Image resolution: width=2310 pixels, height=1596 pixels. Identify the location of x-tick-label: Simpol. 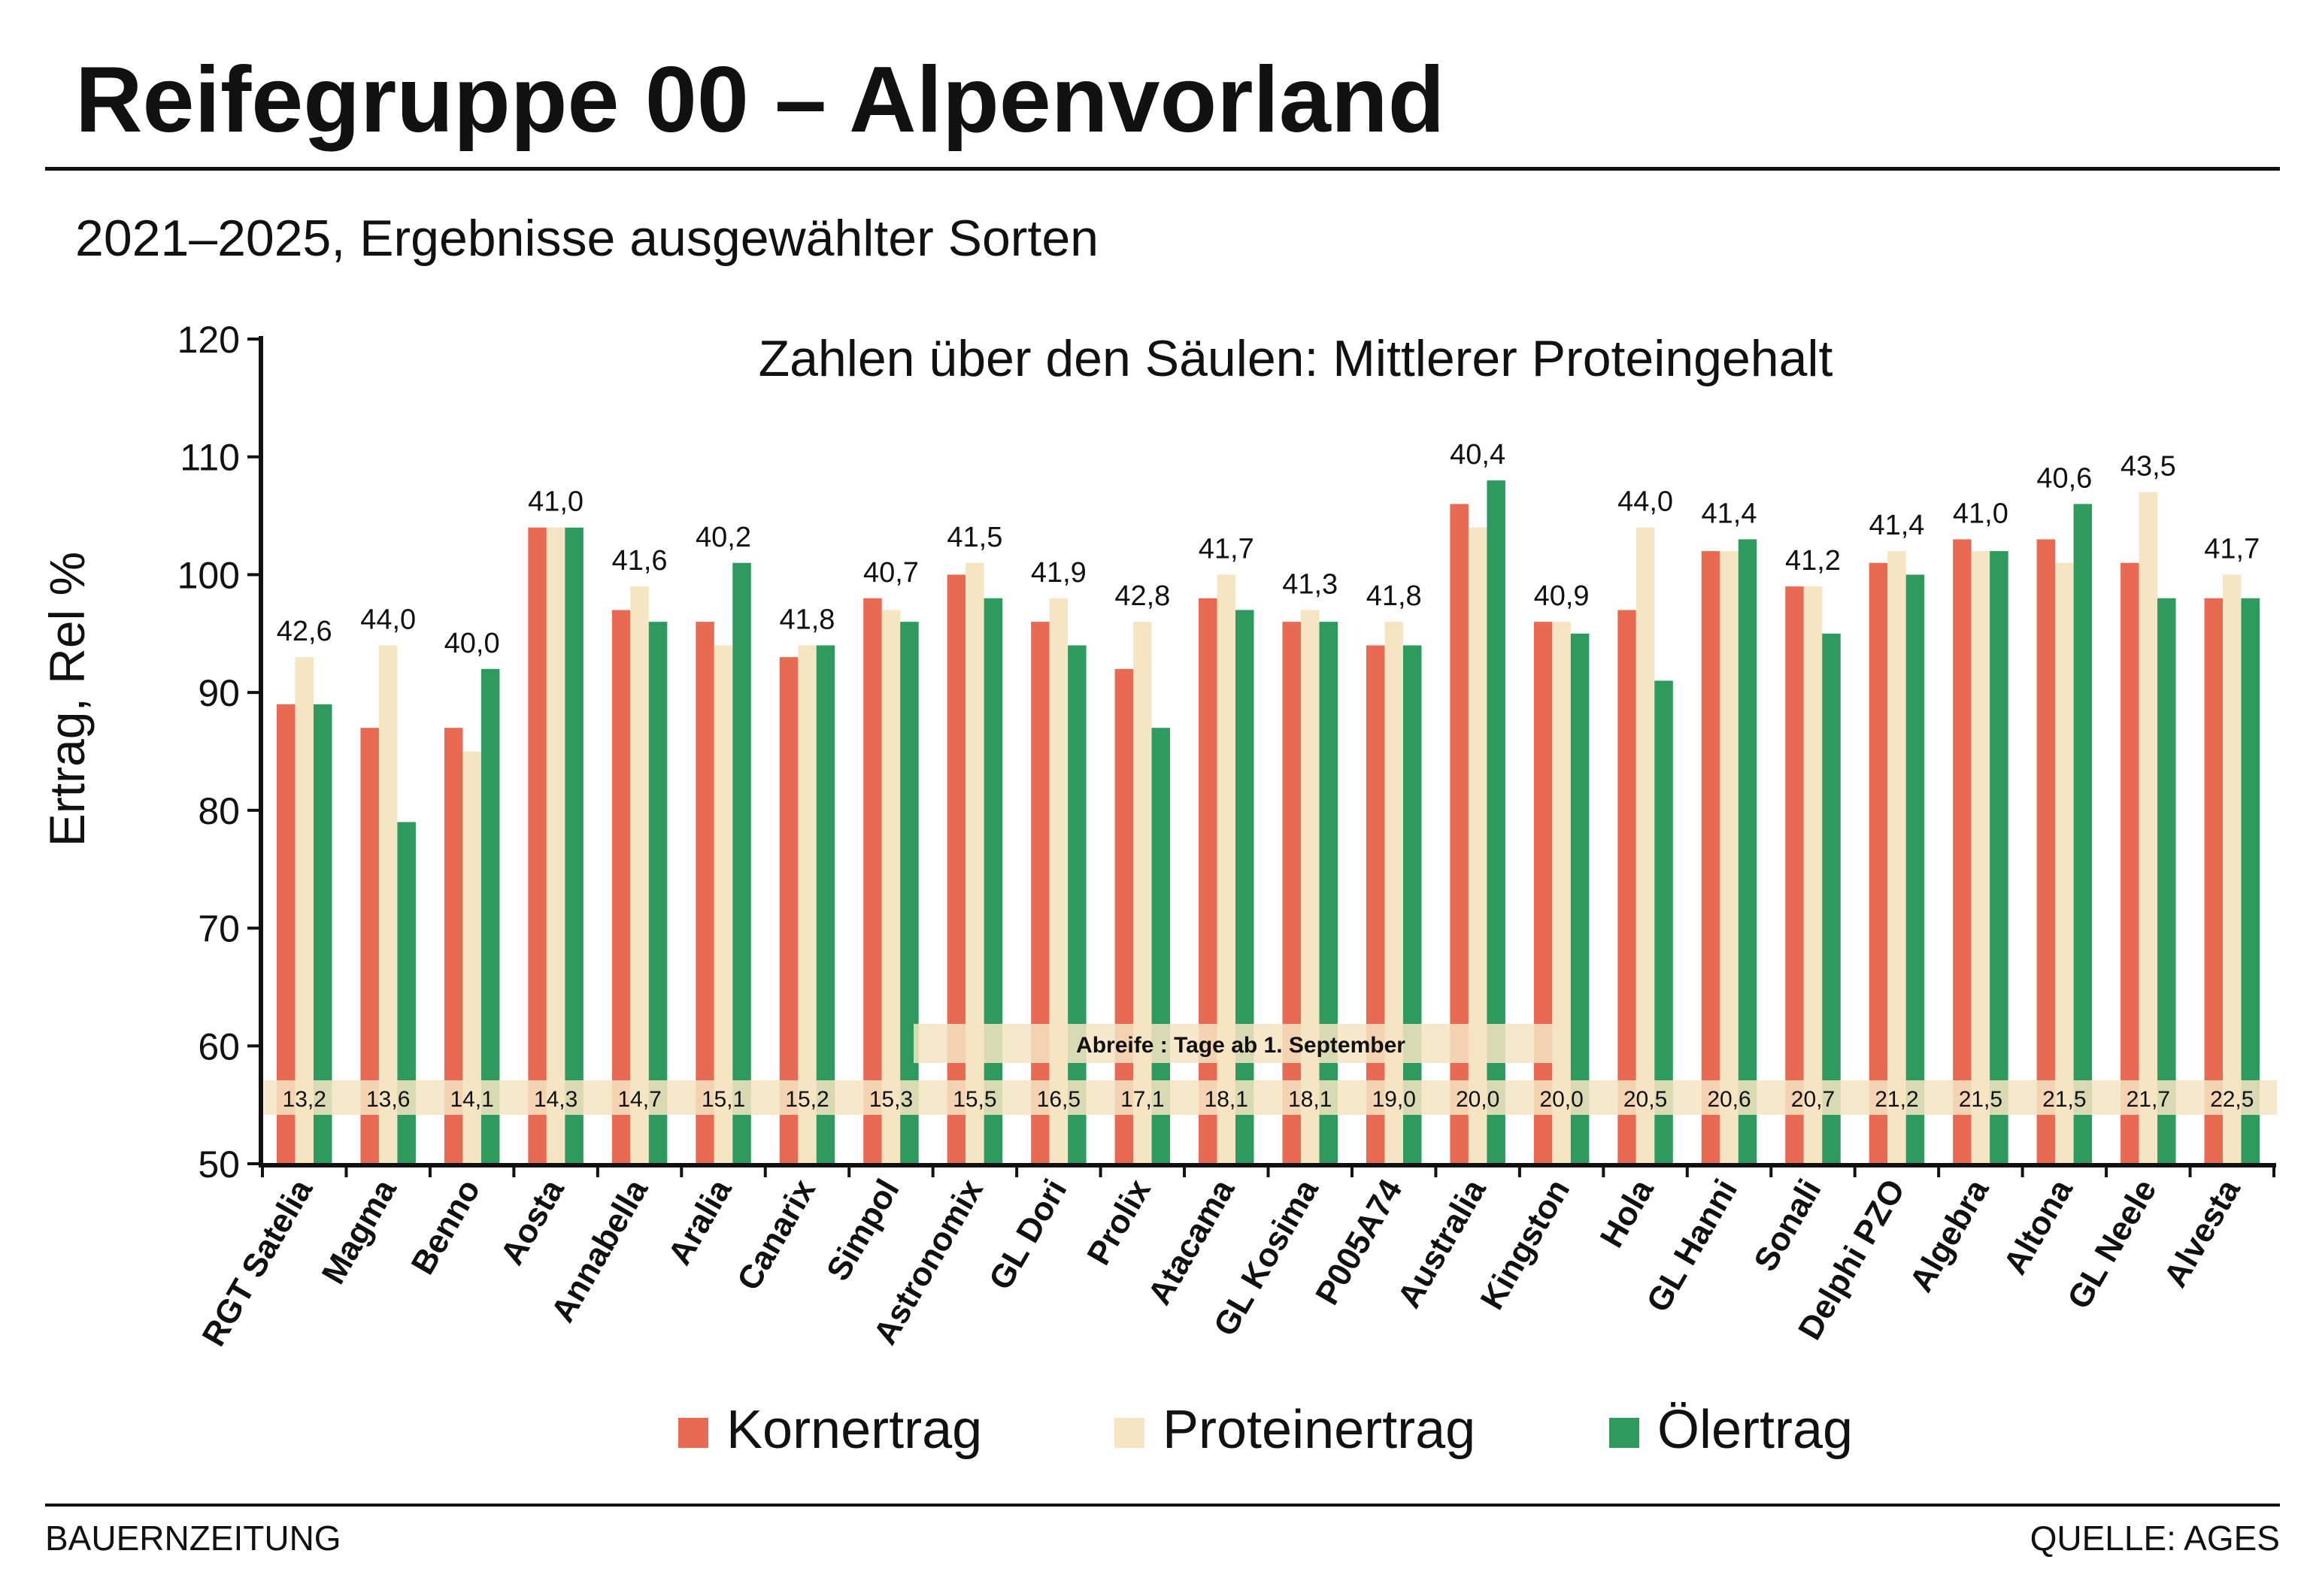
(863, 1231).